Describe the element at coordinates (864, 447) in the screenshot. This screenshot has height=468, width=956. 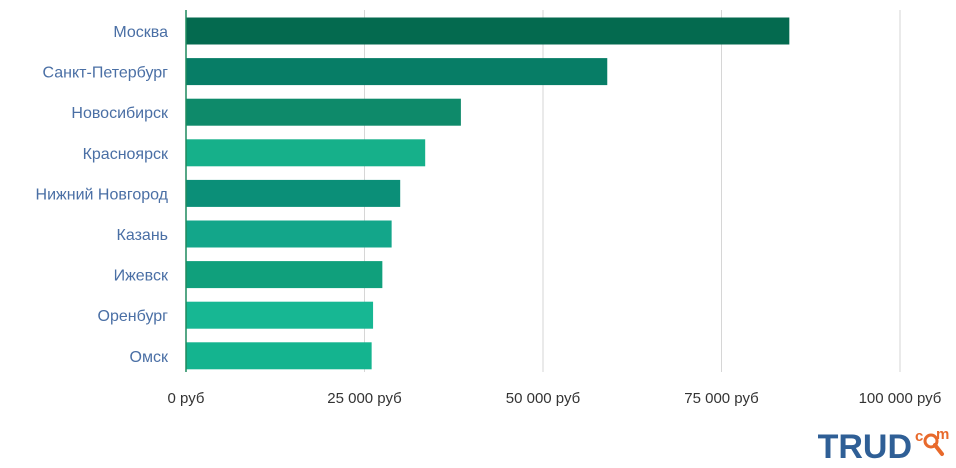
I see `logo-text: TRUD` at that location.